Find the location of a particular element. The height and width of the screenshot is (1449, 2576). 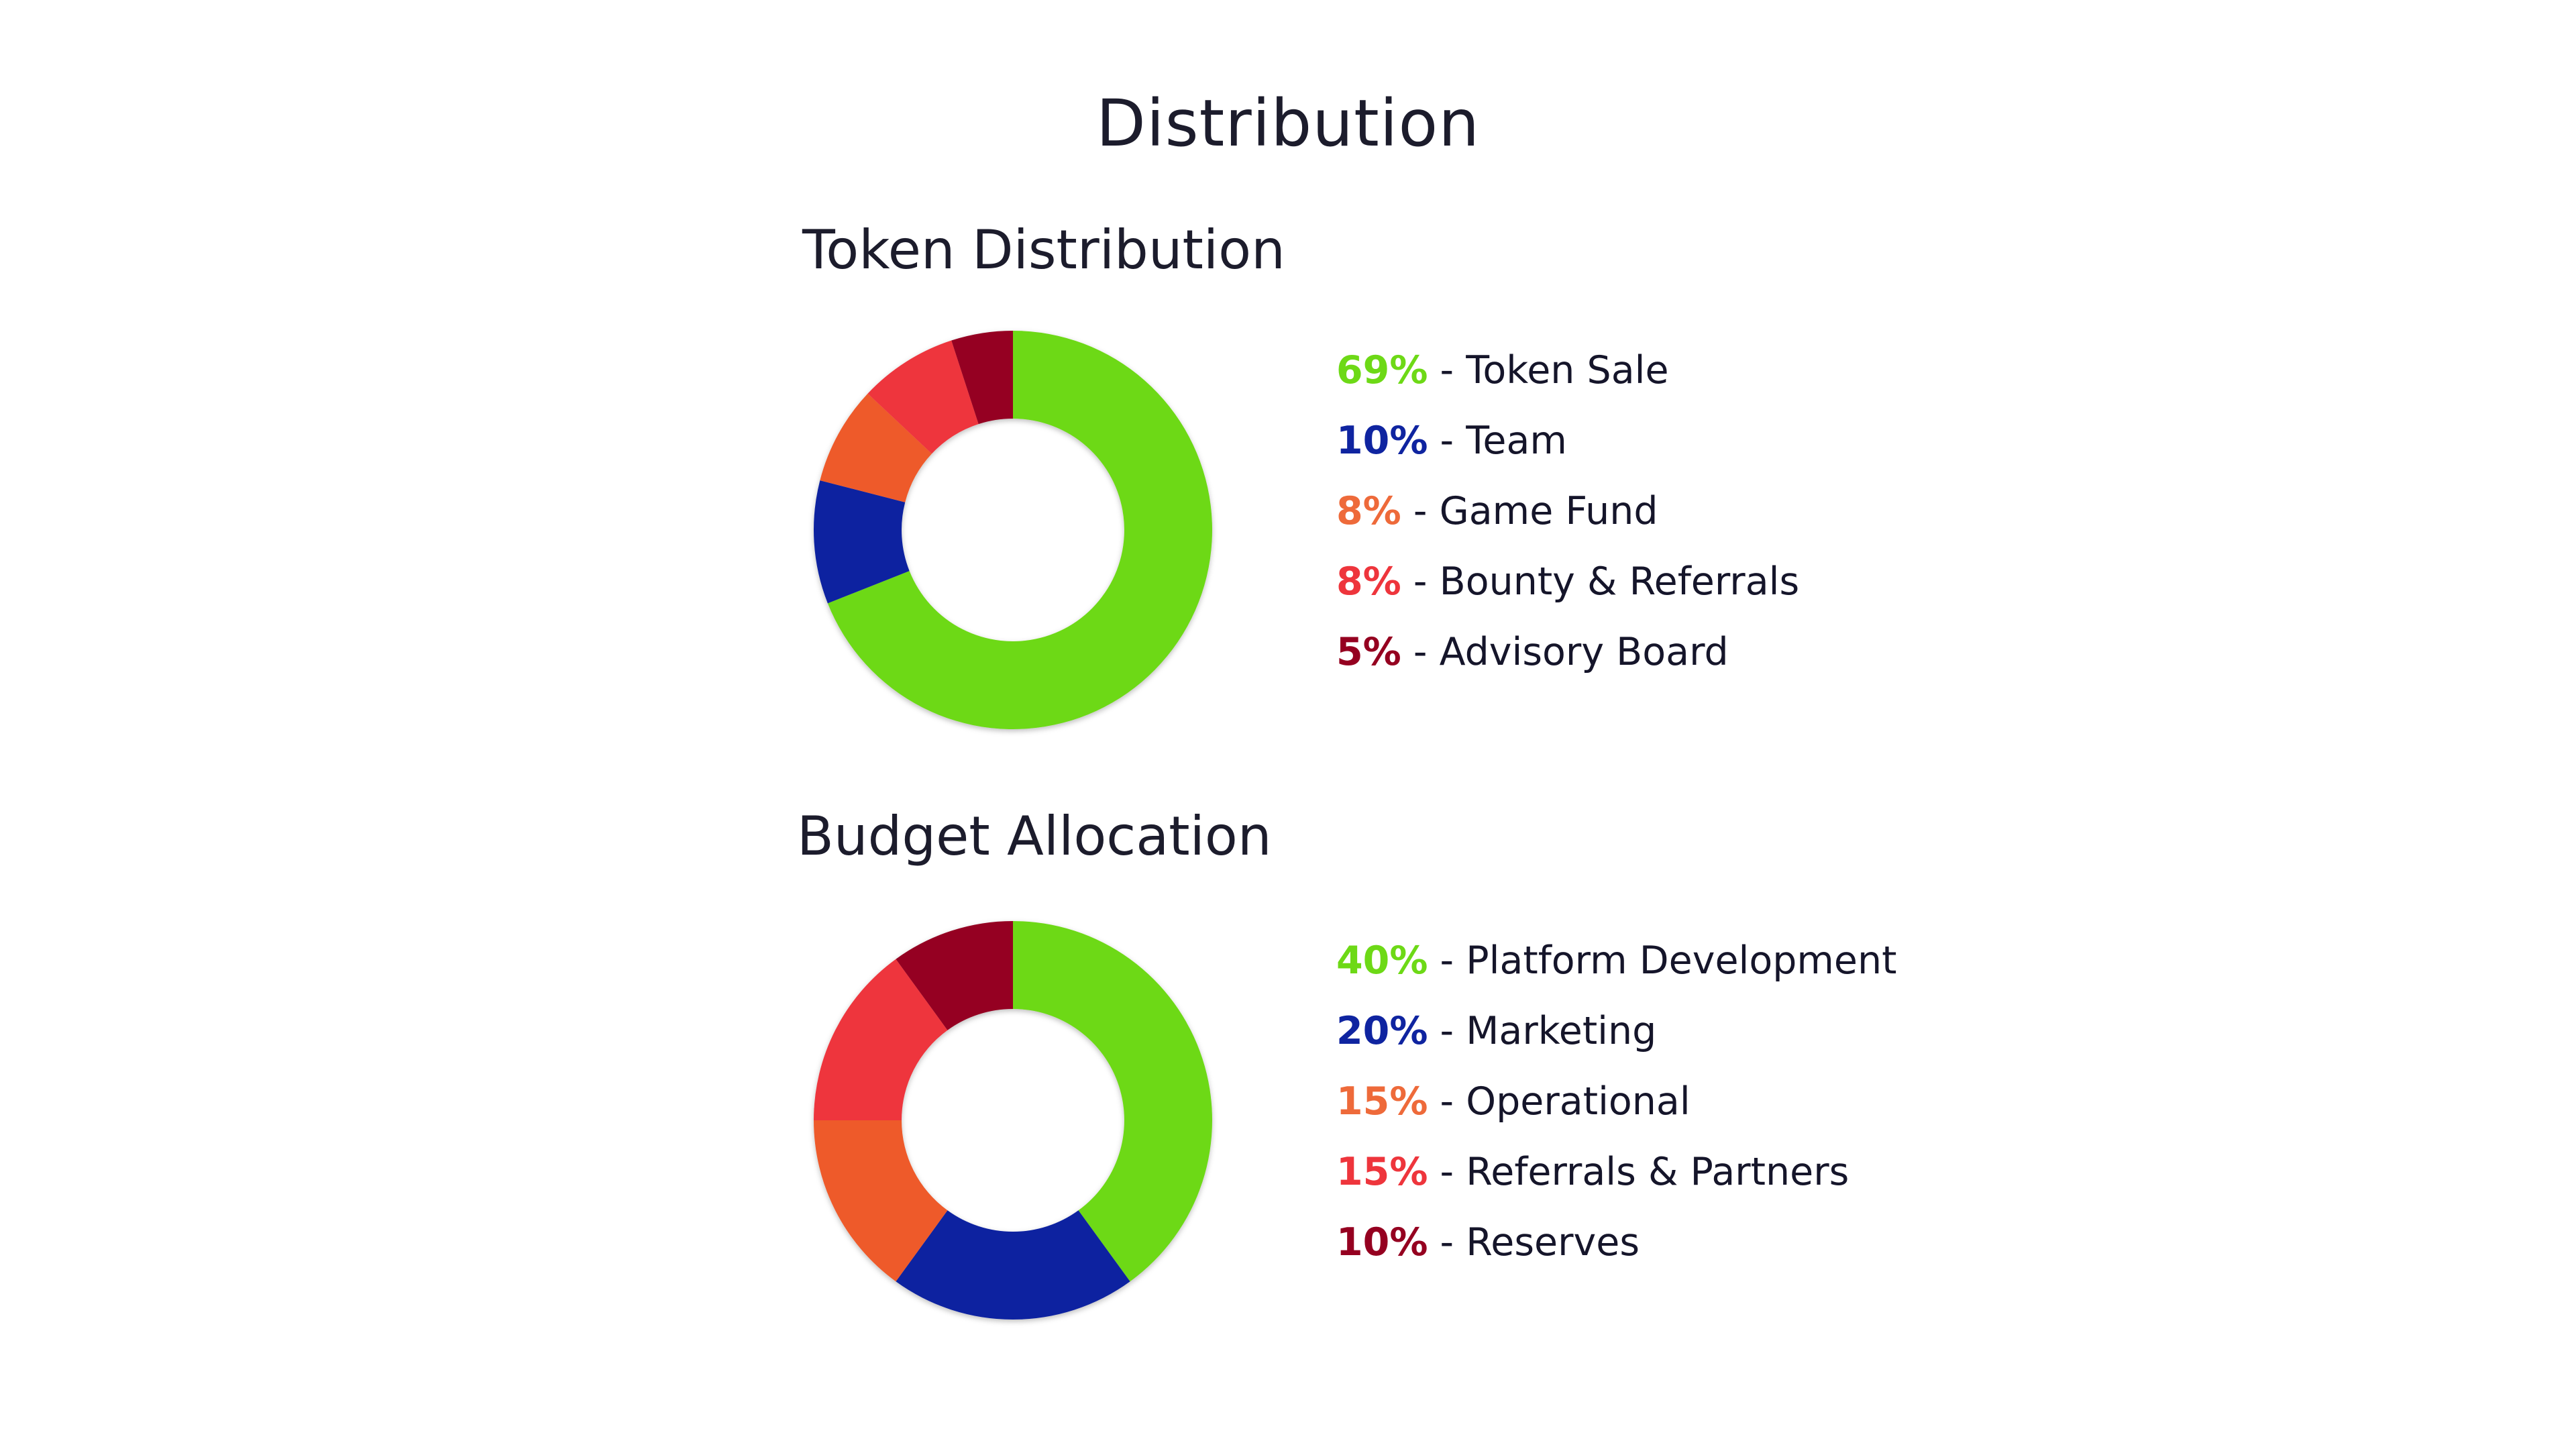

donut-slice-bounty-and-referrals is located at coordinates (923, 397).